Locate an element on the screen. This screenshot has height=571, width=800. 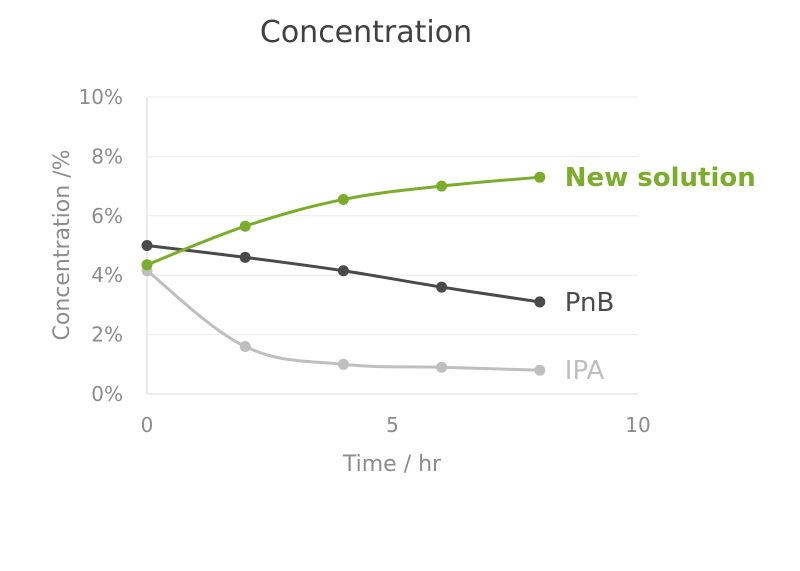
y-tick-label: 4% is located at coordinates (107, 275).